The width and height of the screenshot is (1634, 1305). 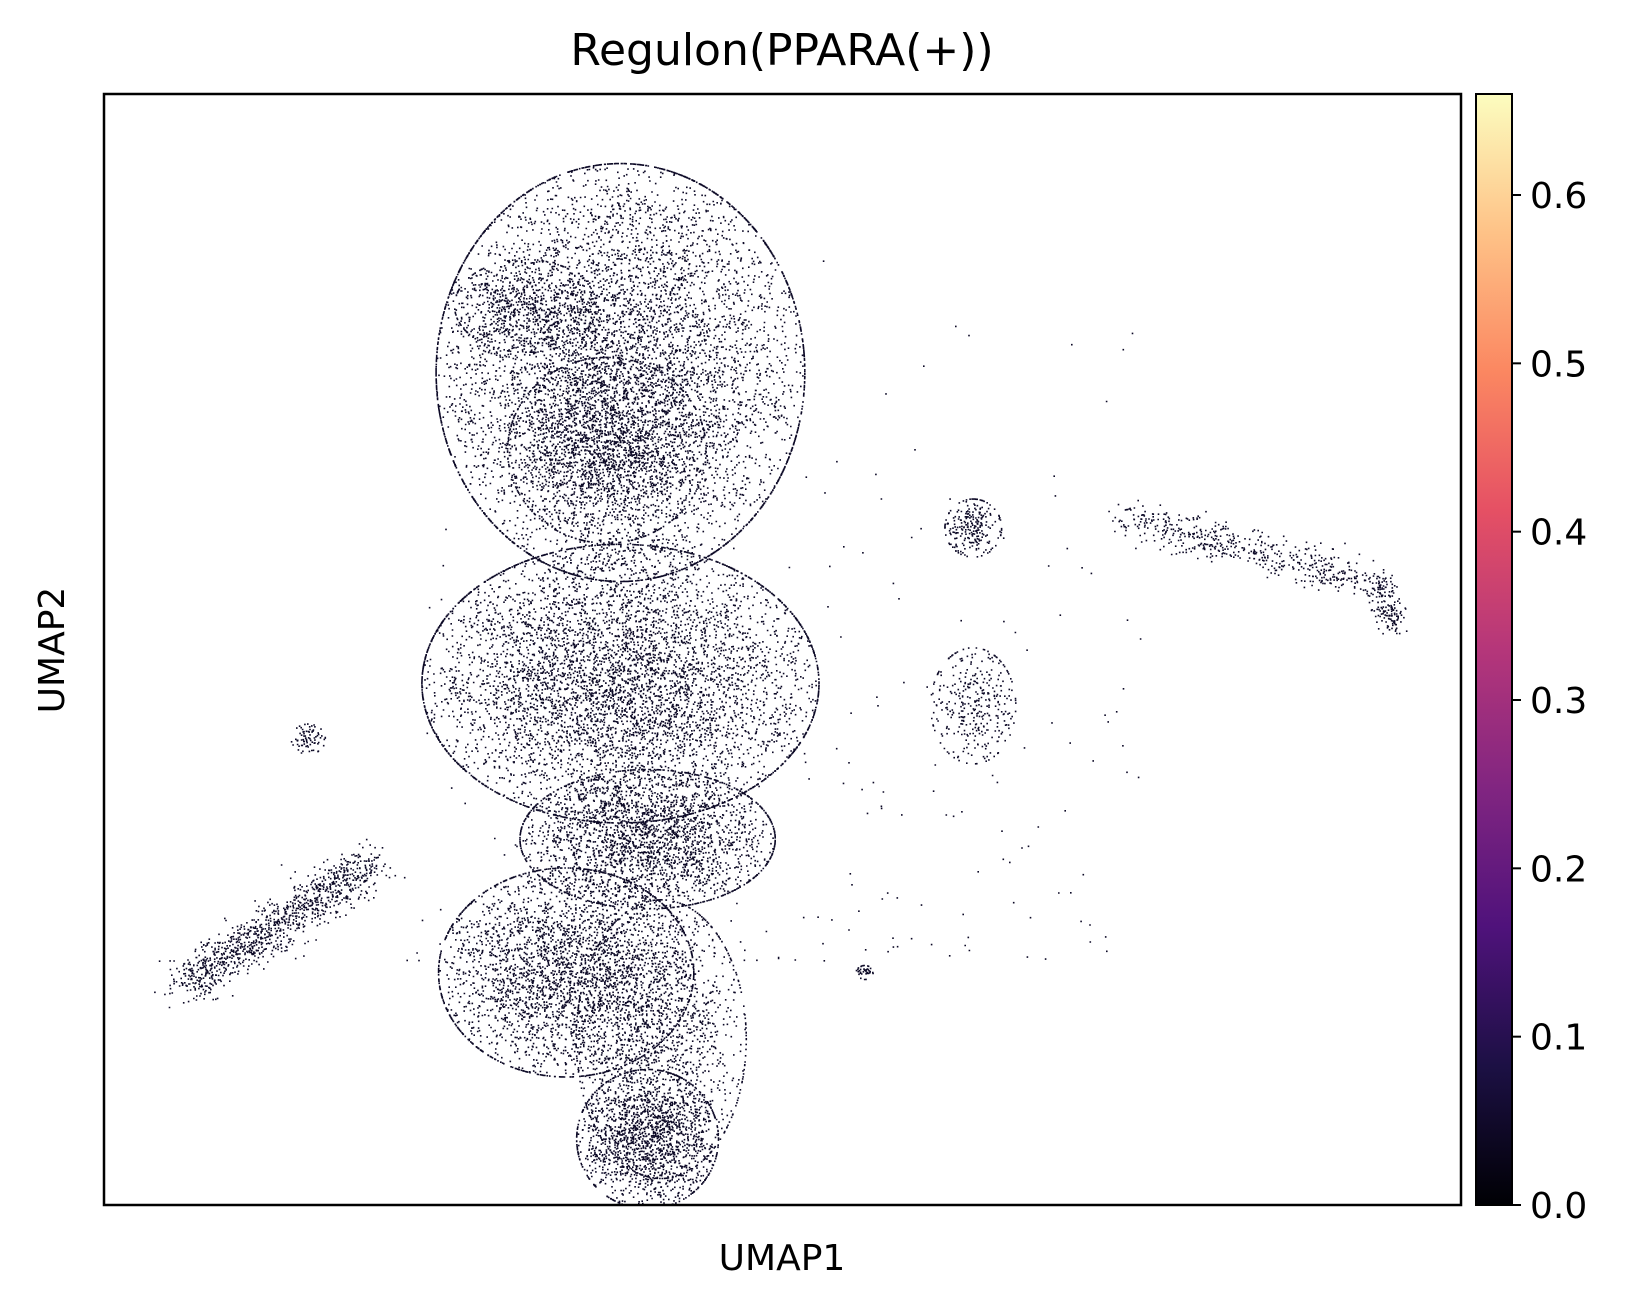 What do you see at coordinates (1558, 701) in the screenshot?
I see `colorbar-tick-label: 0.3` at bounding box center [1558, 701].